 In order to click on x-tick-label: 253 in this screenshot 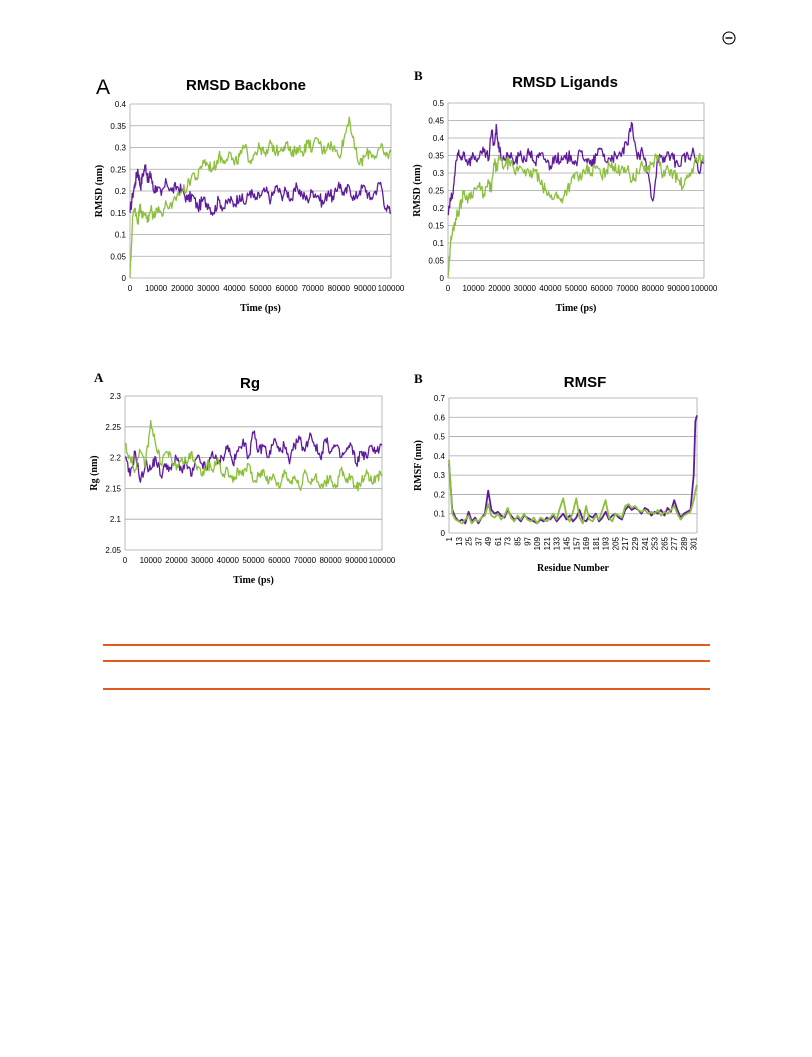, I will do `click(655, 543)`.